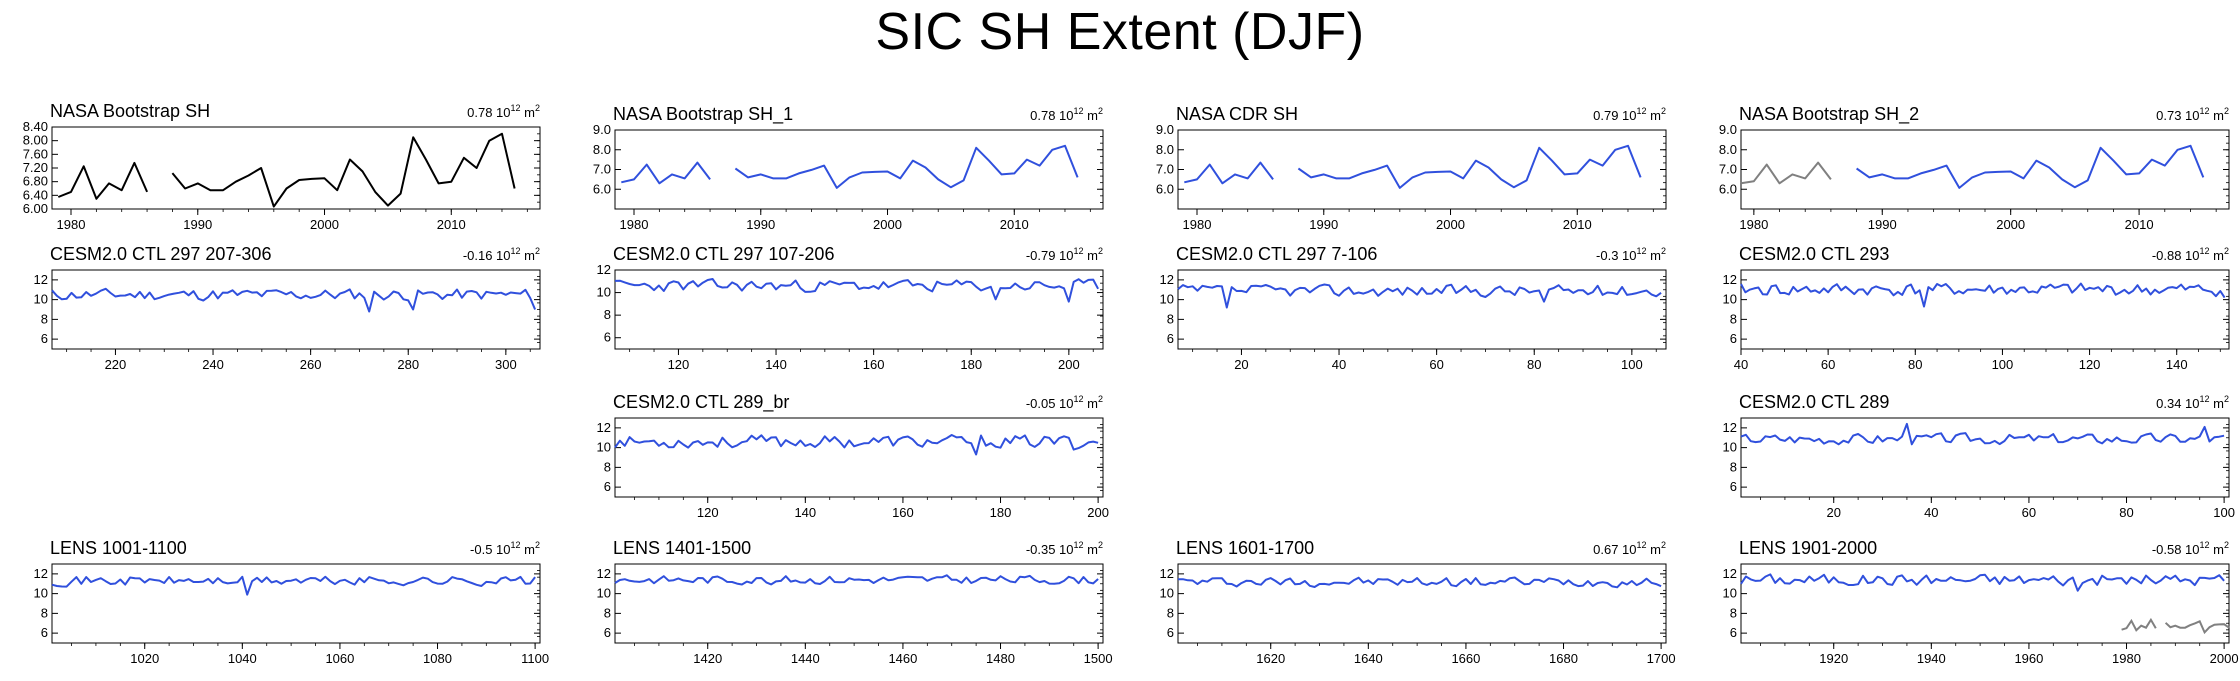 This screenshot has height=681, width=2240. Describe the element at coordinates (118, 548) in the screenshot. I see `panel-title: LENS 1001-1100` at that location.